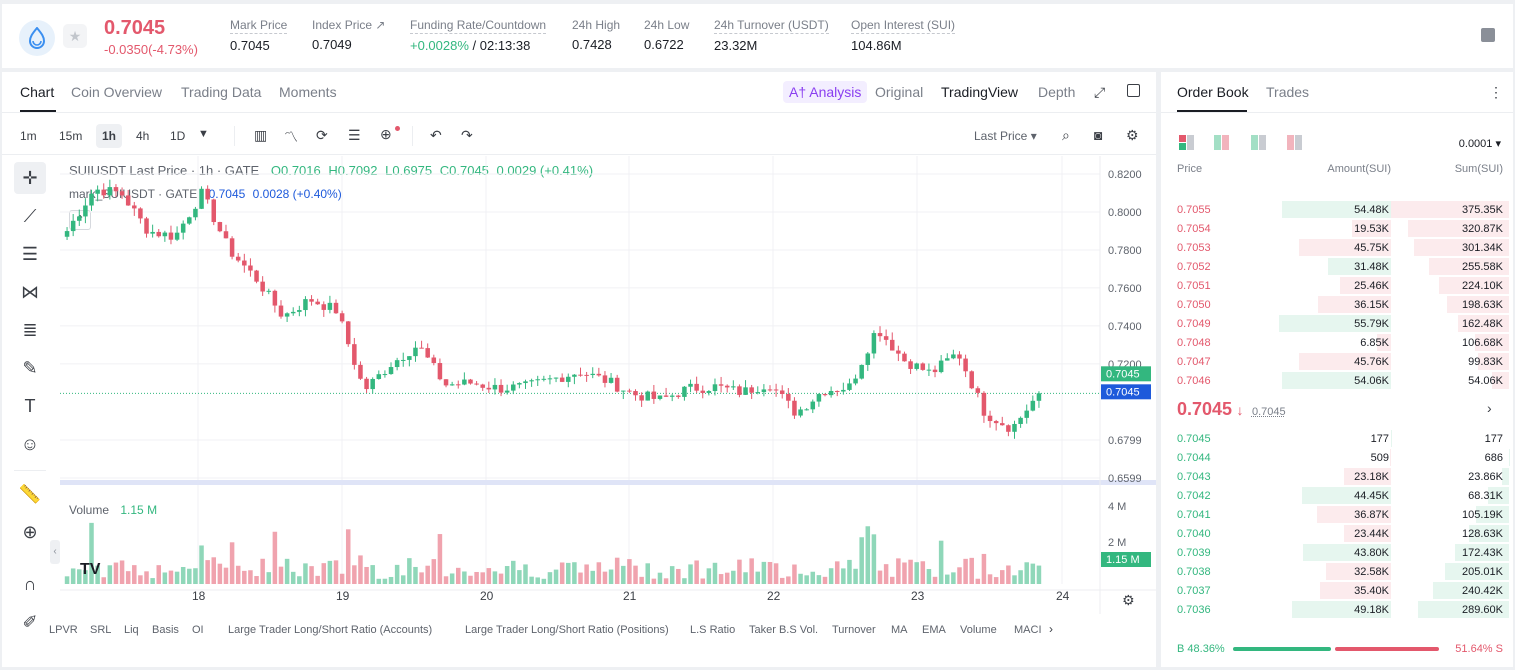 This screenshot has width=1515, height=670. Describe the element at coordinates (1337, 609) in the screenshot. I see `bid-row: 0.7036 49.18K 289.60K` at that location.